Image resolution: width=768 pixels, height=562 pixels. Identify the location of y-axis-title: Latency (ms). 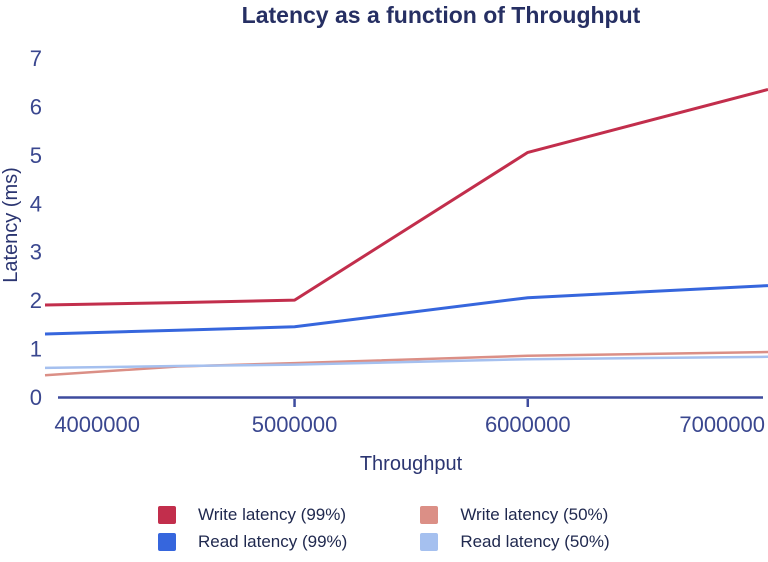
(11, 225).